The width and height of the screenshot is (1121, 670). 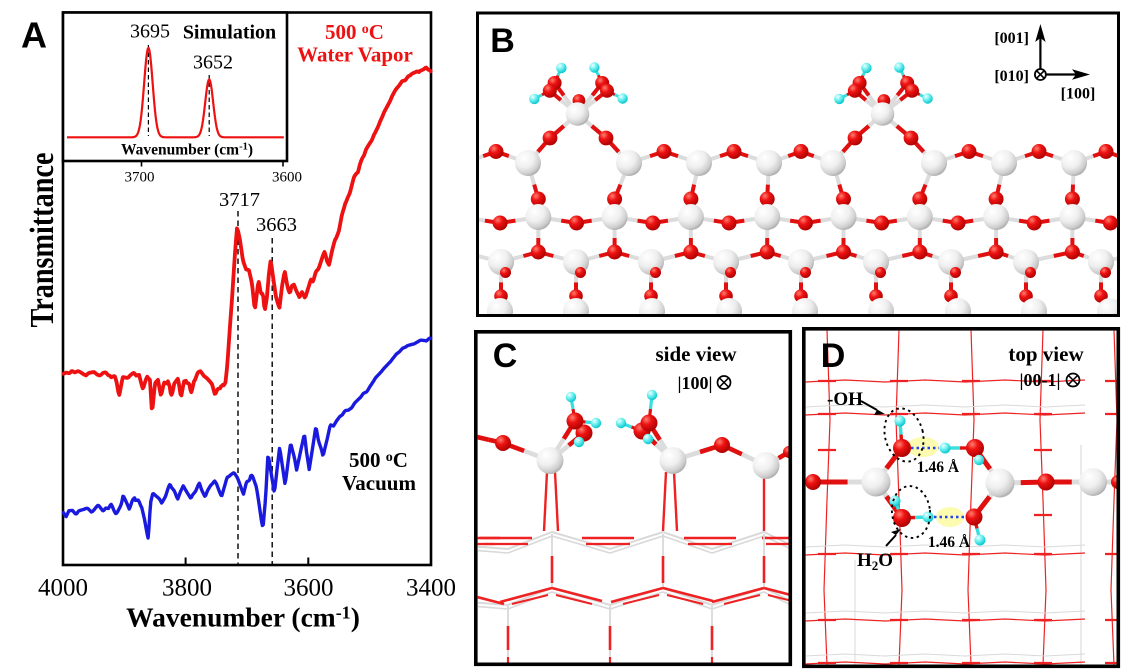 I want to click on svg-text: 4000, so click(x=63, y=588).